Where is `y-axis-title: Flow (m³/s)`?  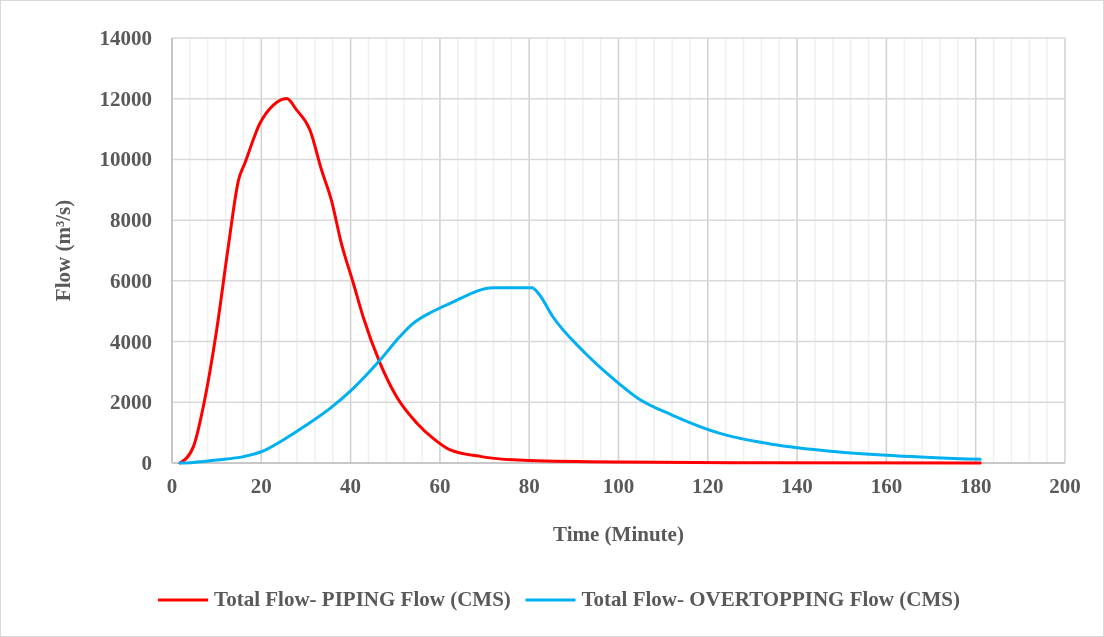 y-axis-title: Flow (m³/s) is located at coordinates (63, 250).